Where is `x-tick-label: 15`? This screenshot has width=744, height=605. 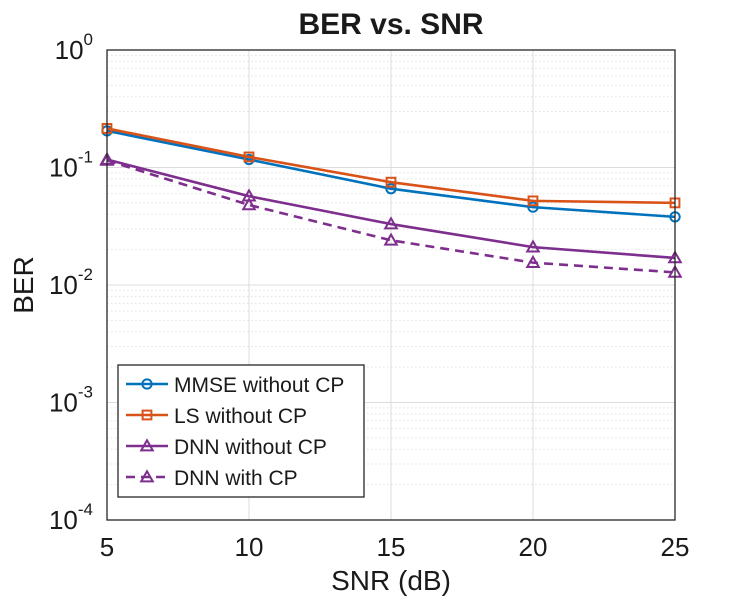
x-tick-label: 15 is located at coordinates (391, 547).